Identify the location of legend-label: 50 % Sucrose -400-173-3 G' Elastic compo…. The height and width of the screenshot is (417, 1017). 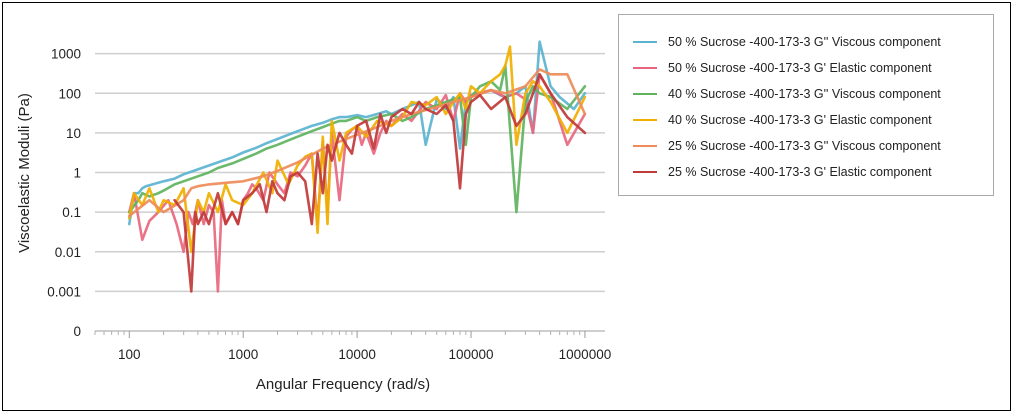
(800, 68).